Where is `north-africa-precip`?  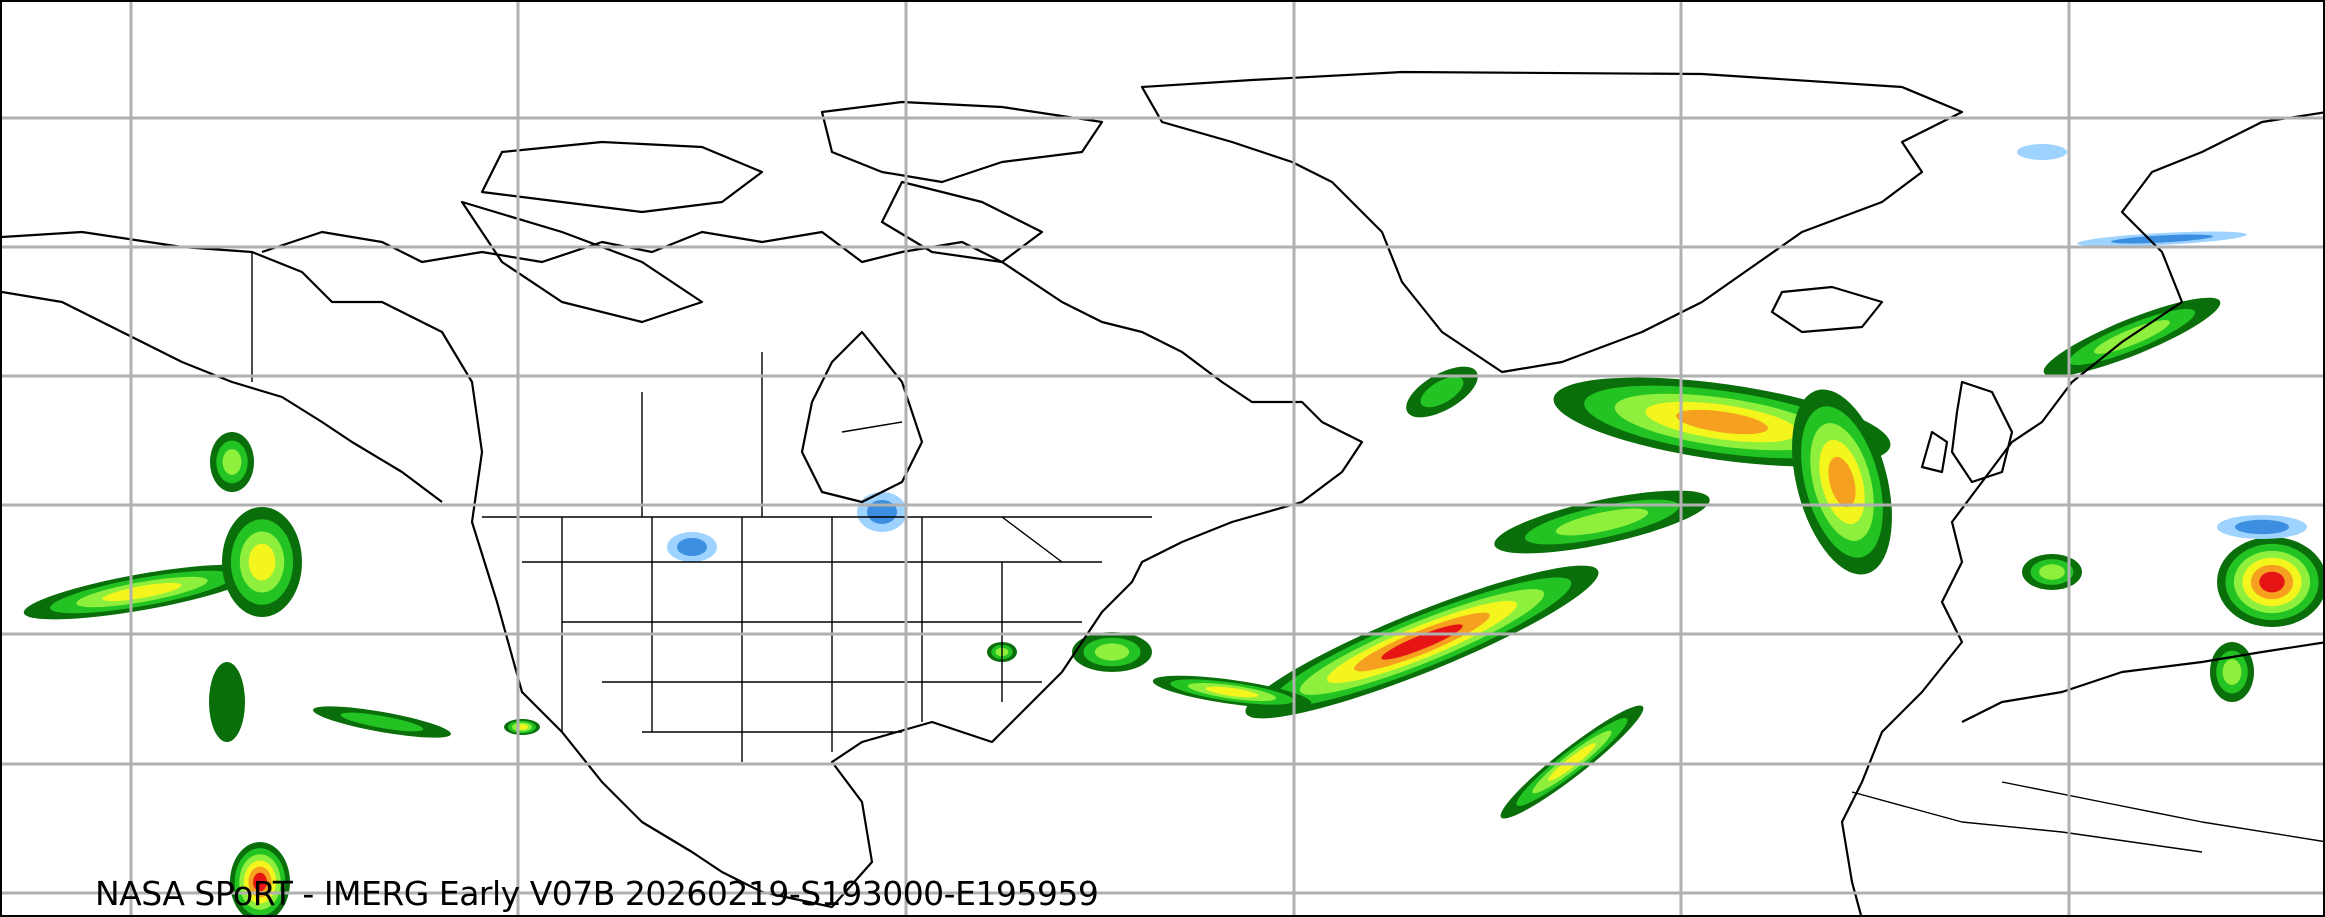
north-africa-precip is located at coordinates (2232, 672).